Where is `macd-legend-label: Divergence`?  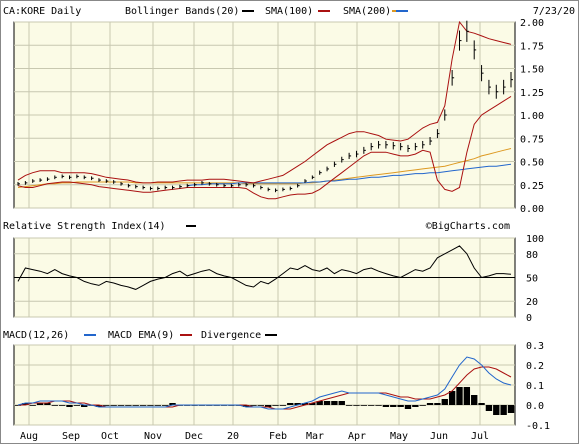 macd-legend-label: Divergence is located at coordinates (231, 335).